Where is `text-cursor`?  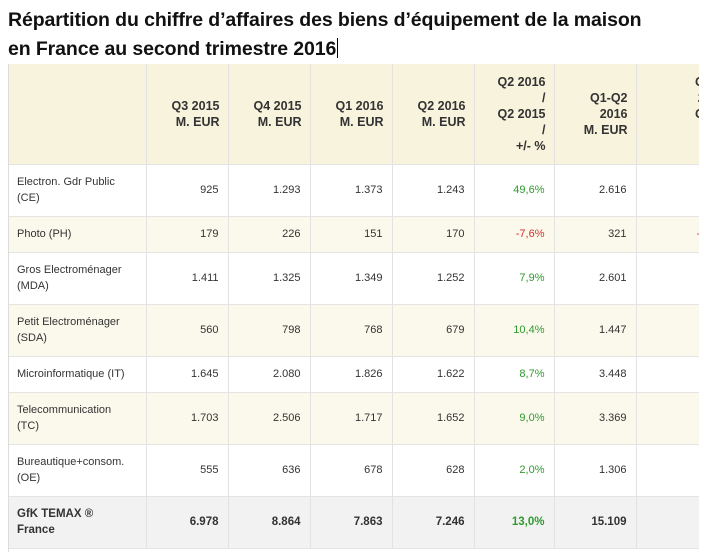 text-cursor is located at coordinates (338, 48).